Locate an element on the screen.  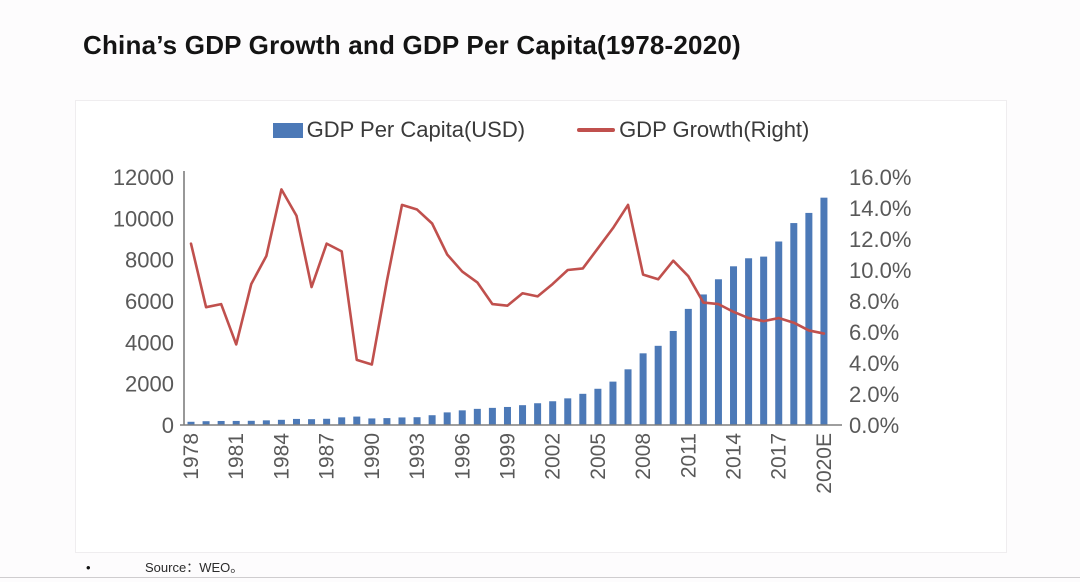
y-right-tick-label: 12.0% is located at coordinates (880, 239).